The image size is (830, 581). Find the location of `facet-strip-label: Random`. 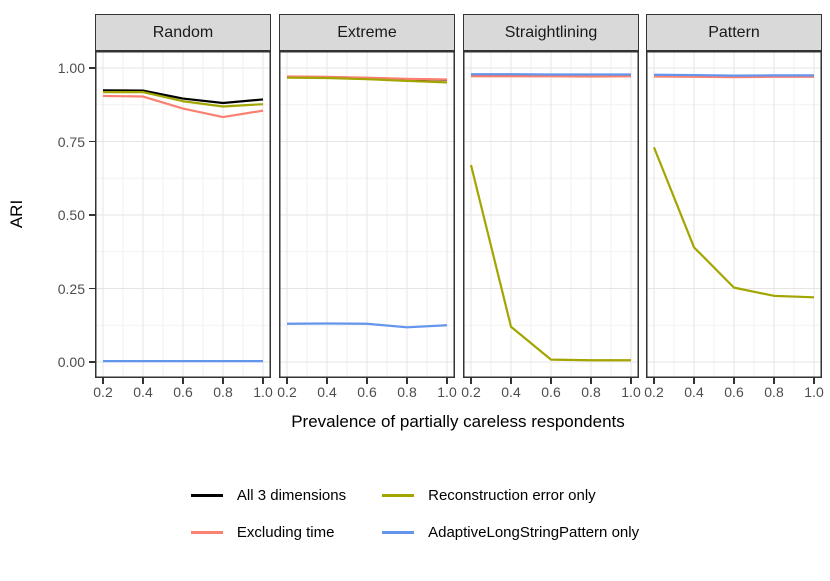

facet-strip-label: Random is located at coordinates (183, 32).